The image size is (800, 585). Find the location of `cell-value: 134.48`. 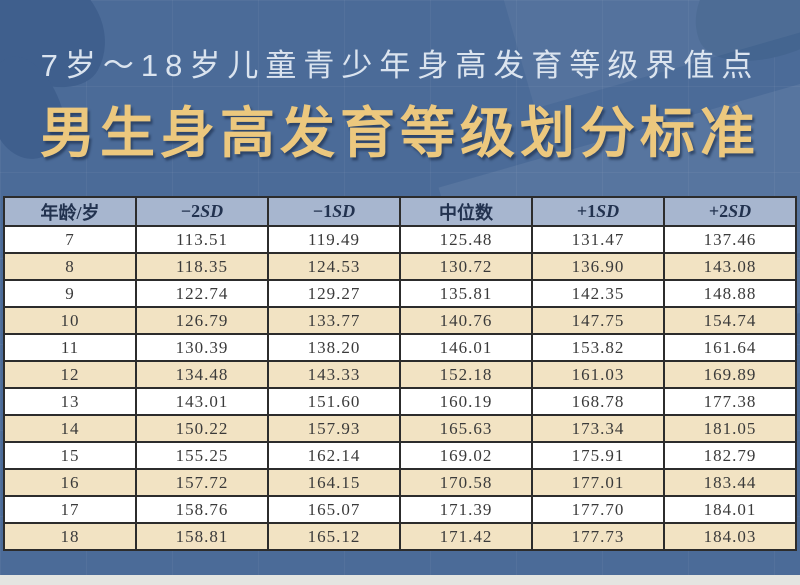

cell-value: 134.48 is located at coordinates (202, 374).